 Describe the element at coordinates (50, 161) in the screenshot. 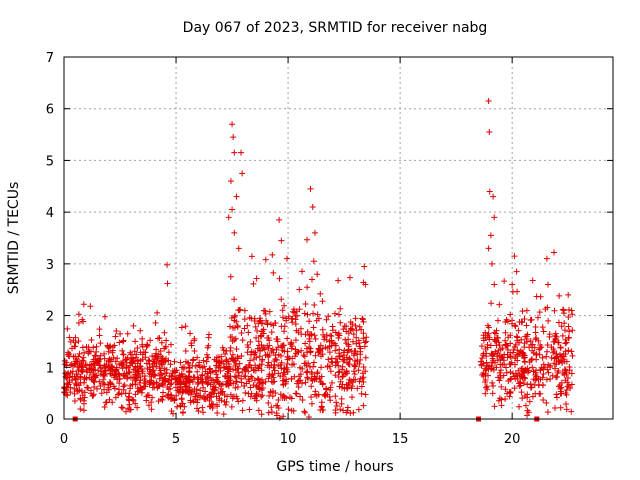

I see `y-tick-label: 5` at that location.